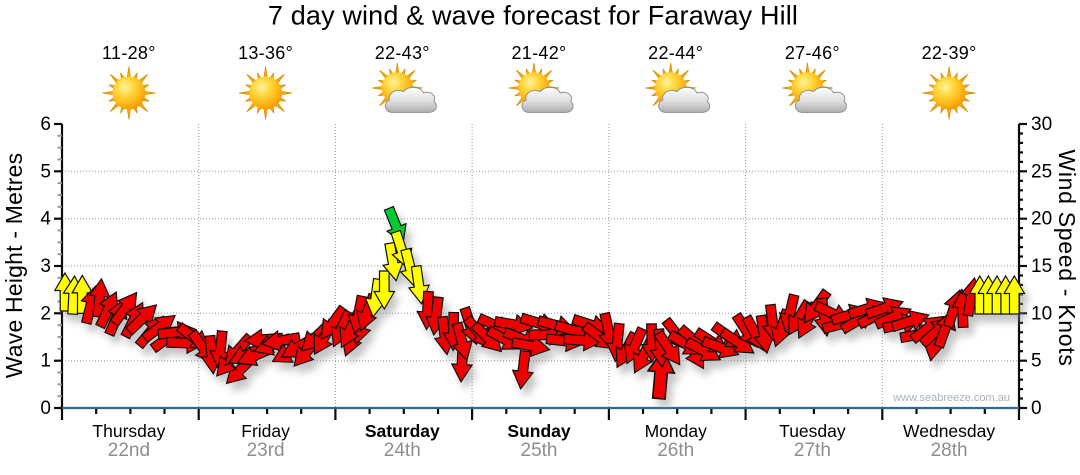 The height and width of the screenshot is (475, 1080). Describe the element at coordinates (129, 450) in the screenshot. I see `svg-text: 22nd` at that location.